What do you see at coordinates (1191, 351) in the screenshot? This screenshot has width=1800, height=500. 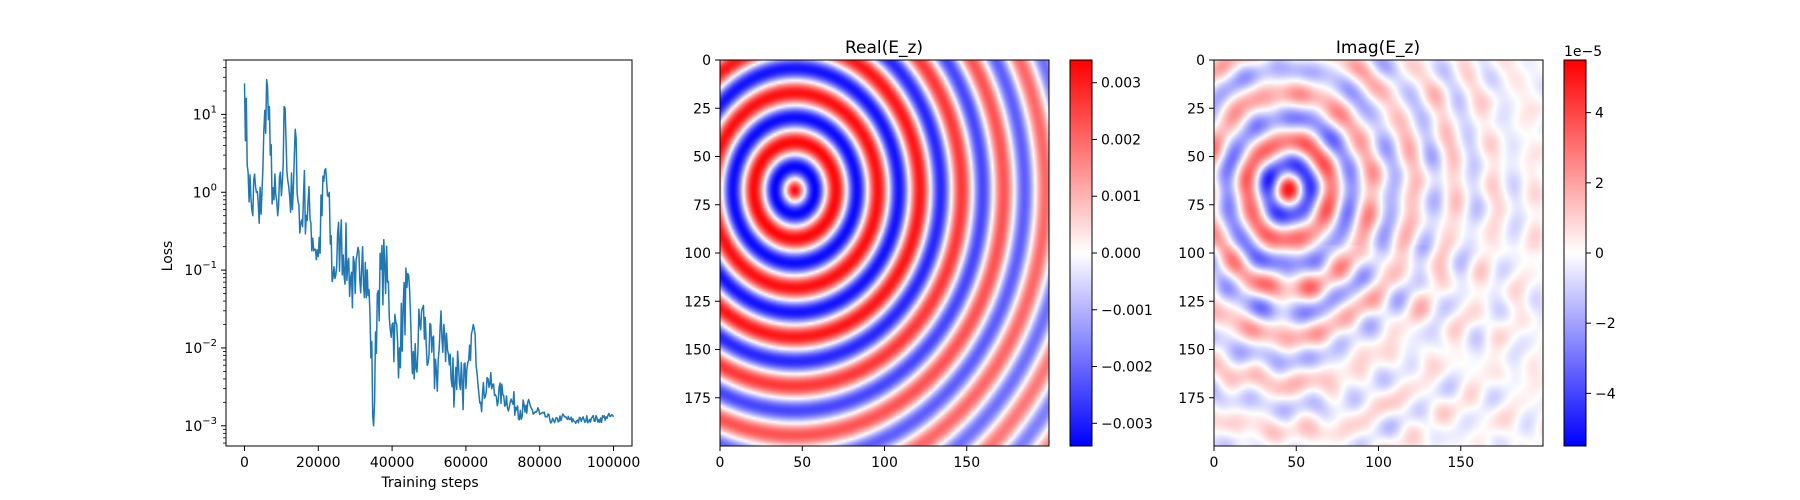 I see `imag-ez-ytick-label: 150` at bounding box center [1191, 351].